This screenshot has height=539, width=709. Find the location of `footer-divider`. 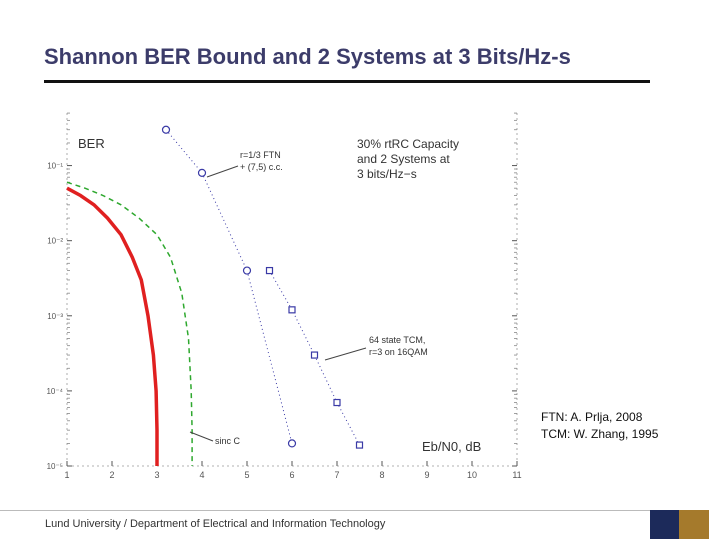

footer-divider is located at coordinates (354, 510).